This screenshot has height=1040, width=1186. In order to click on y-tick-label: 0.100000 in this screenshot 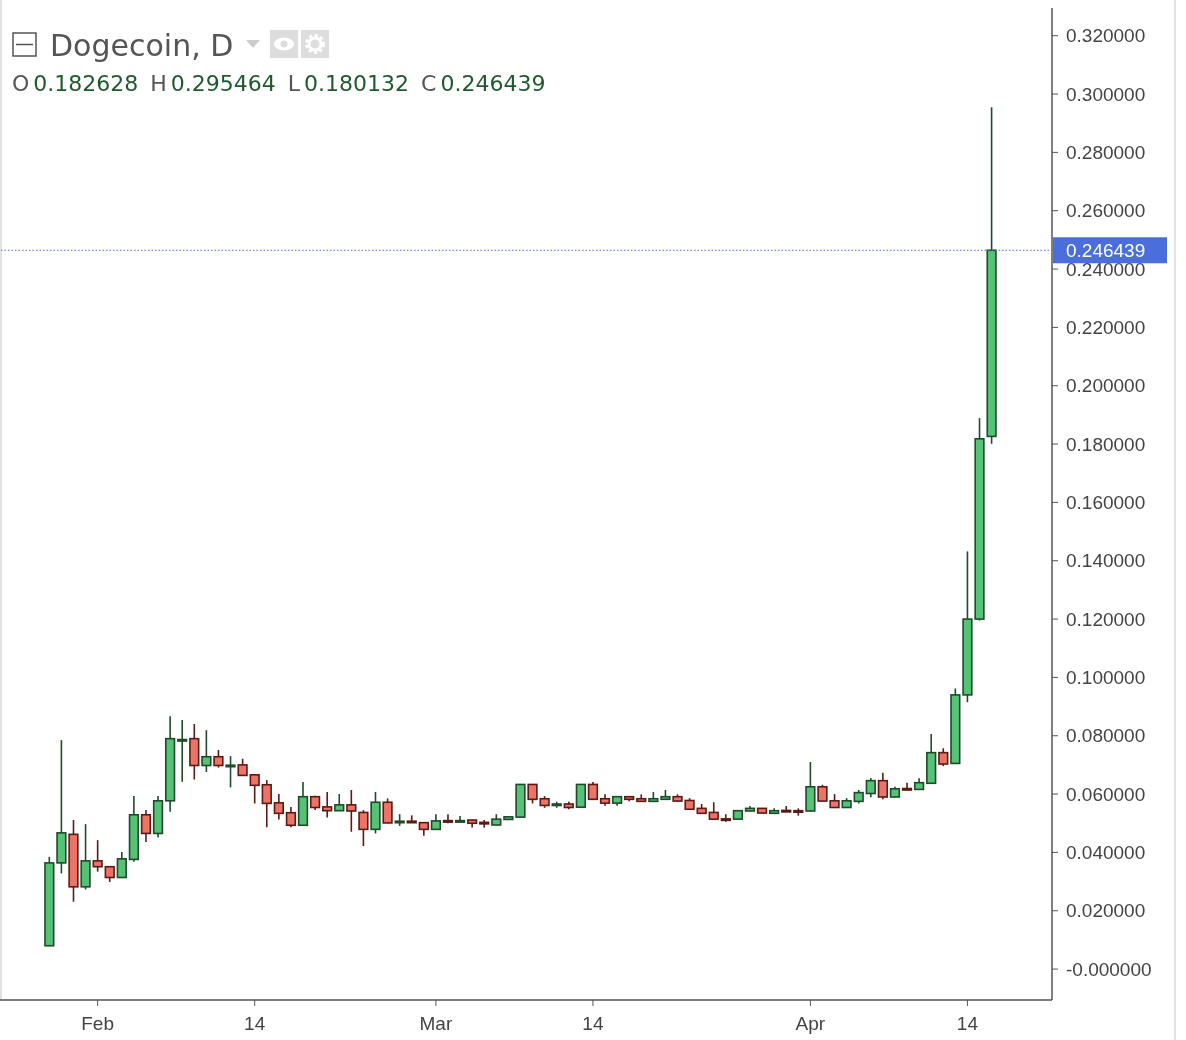, I will do `click(1106, 678)`.